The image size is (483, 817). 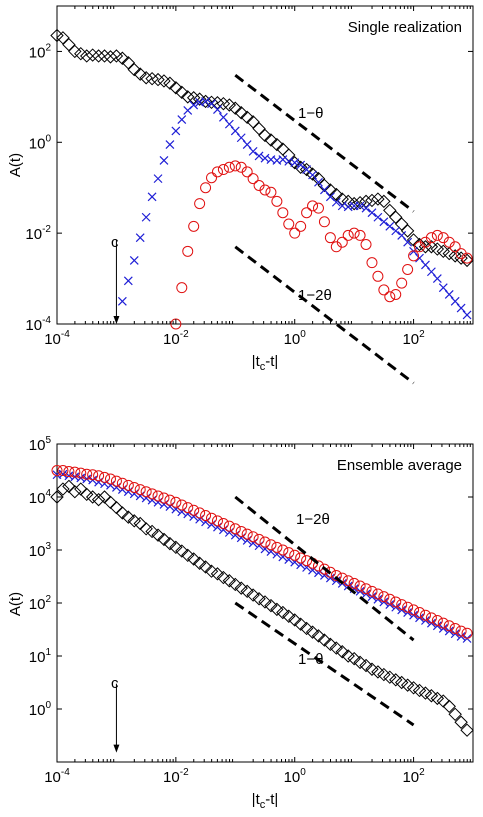 I want to click on chart-title: Ensemble average, so click(x=399, y=465).